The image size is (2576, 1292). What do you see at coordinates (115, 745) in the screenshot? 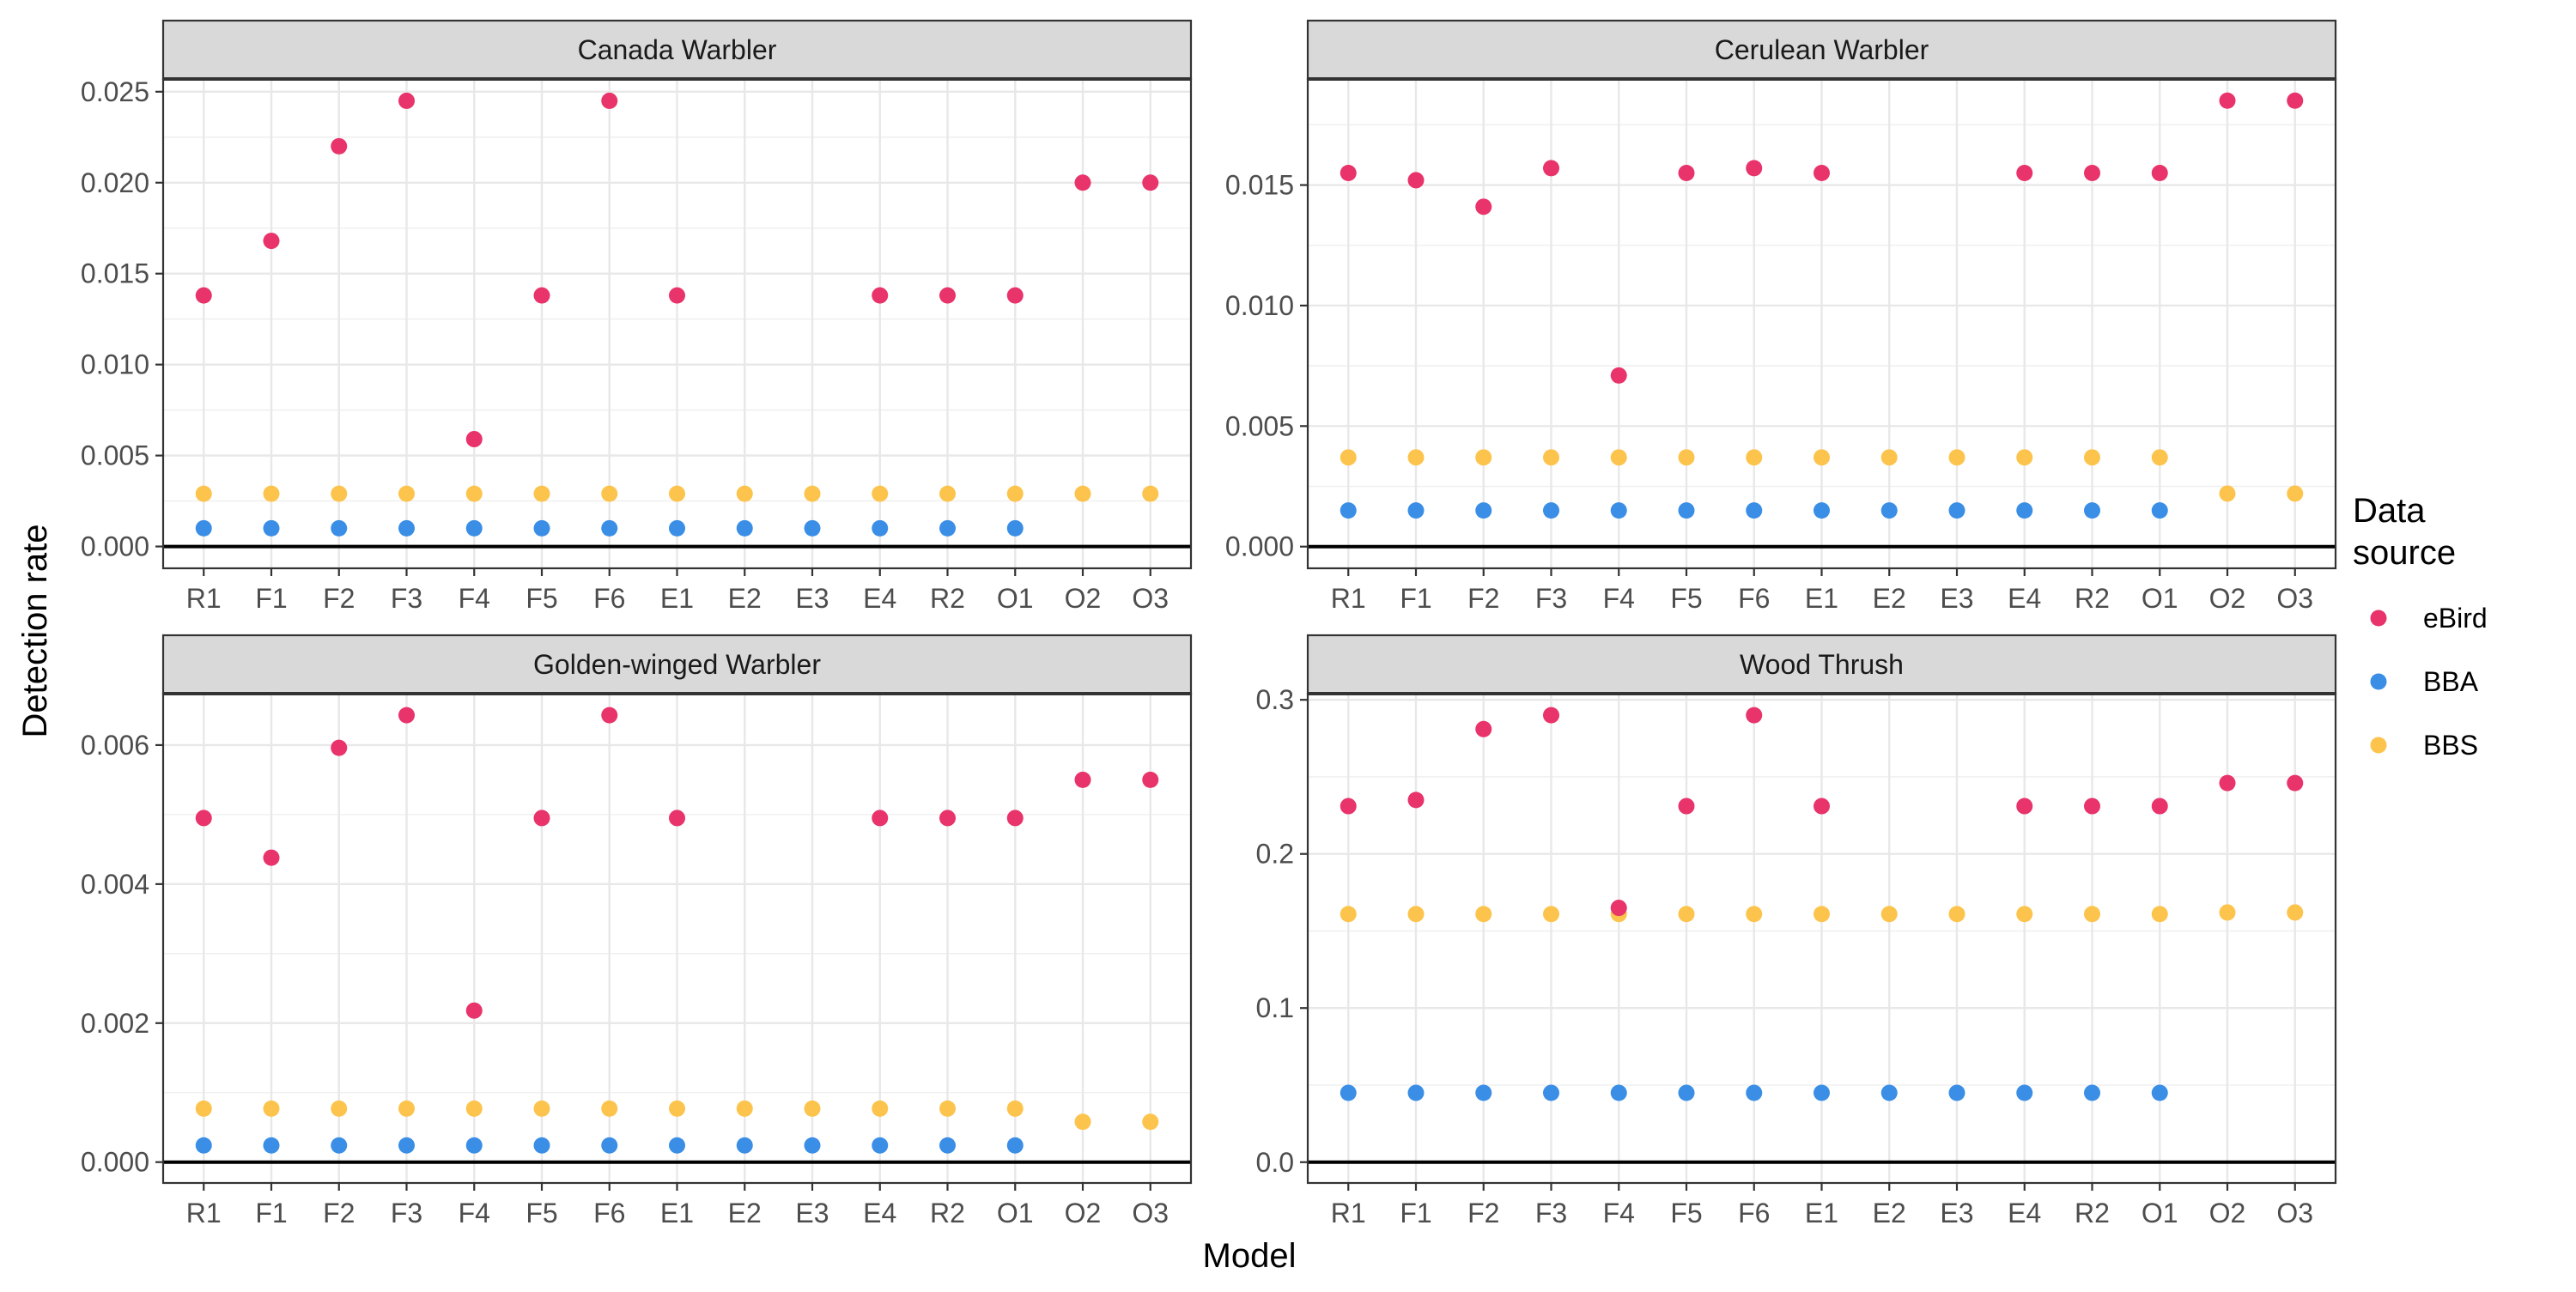
I see `y-tick-label: 0.006` at bounding box center [115, 745].